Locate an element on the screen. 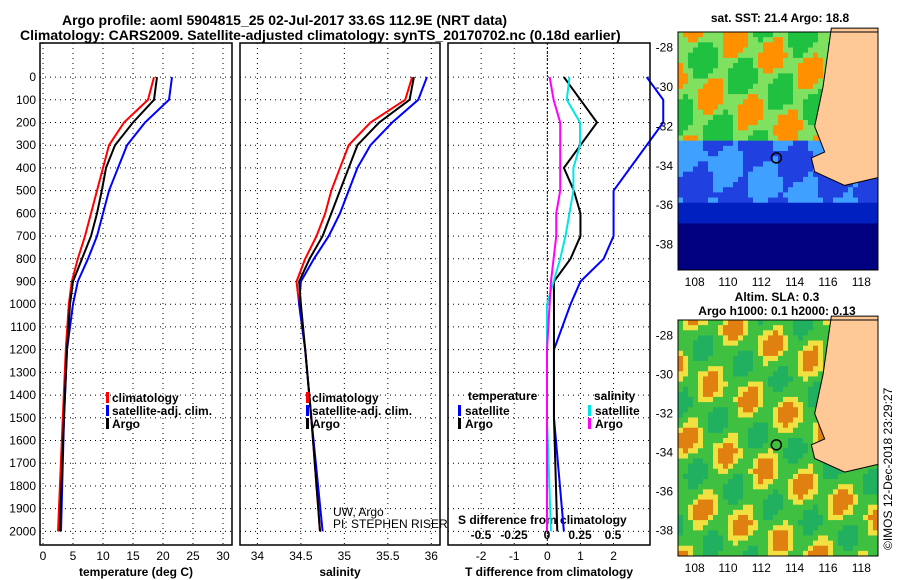 The height and width of the screenshot is (580, 900). map-frame is located at coordinates (778, 151).